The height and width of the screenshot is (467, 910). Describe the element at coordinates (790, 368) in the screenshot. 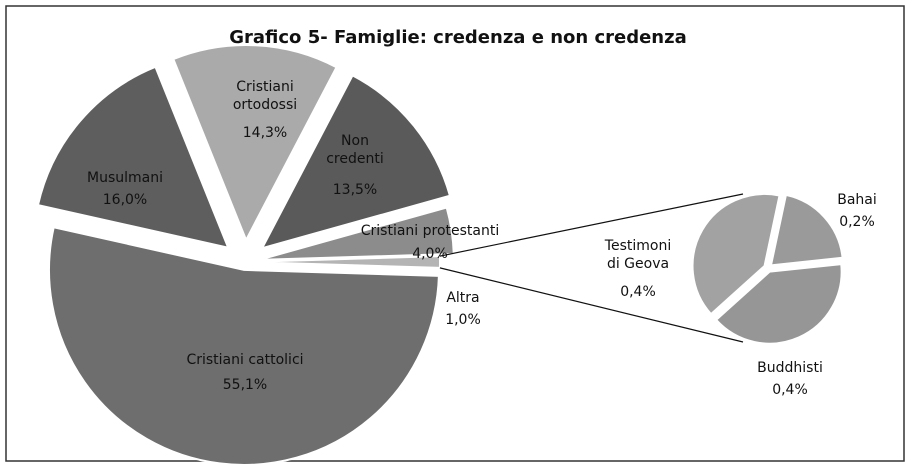

I see `slice-label: Buddhisti` at that location.